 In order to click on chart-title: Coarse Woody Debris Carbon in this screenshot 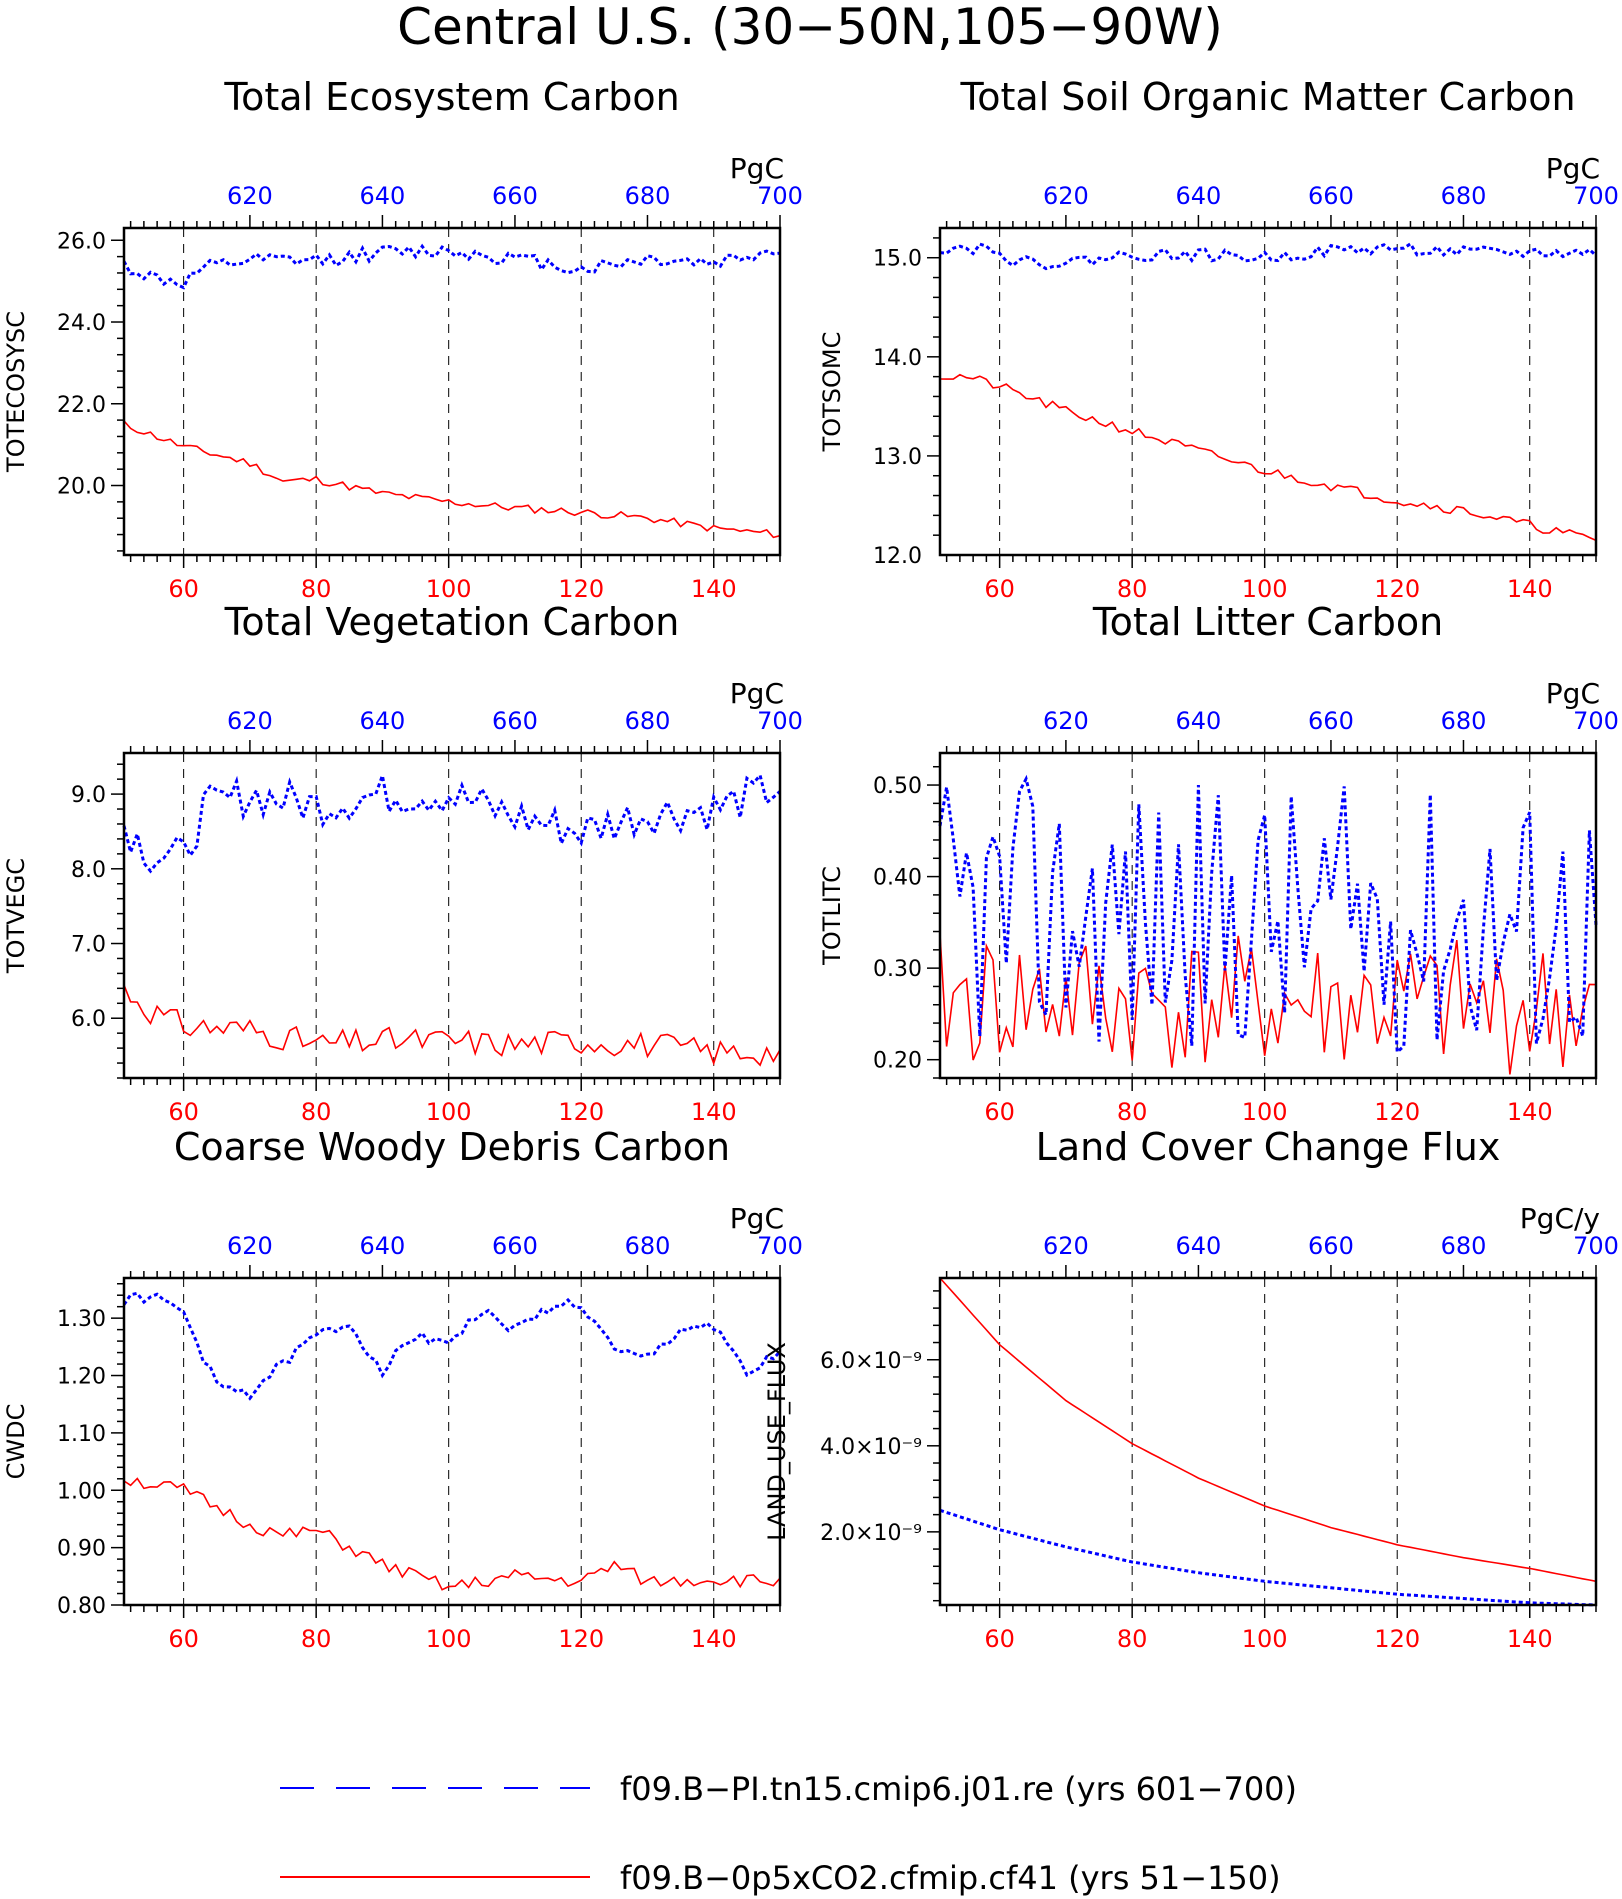, I will do `click(452, 1147)`.